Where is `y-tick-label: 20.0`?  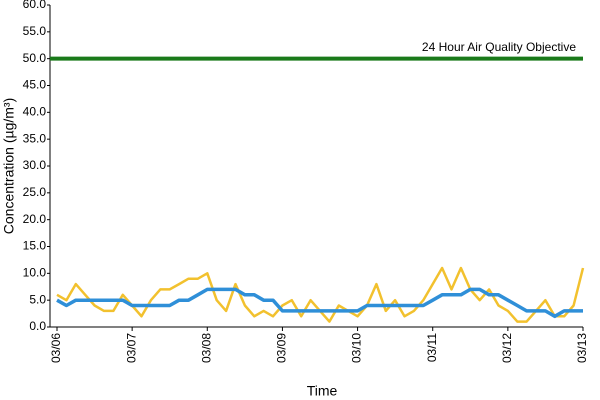
y-tick-label: 20.0 is located at coordinates (35, 219).